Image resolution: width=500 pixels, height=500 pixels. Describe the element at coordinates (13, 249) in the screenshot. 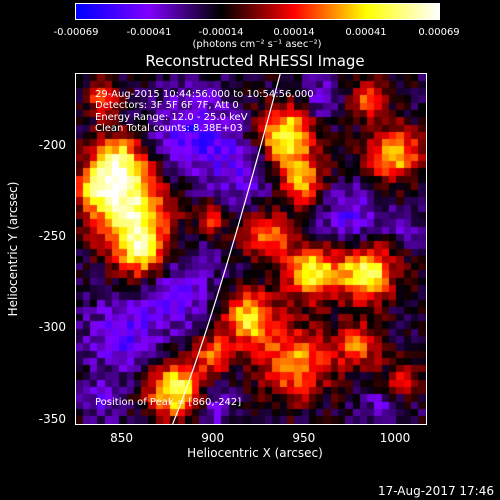

I see `y-axis-label: Heliocentric Y (arcsec)` at that location.